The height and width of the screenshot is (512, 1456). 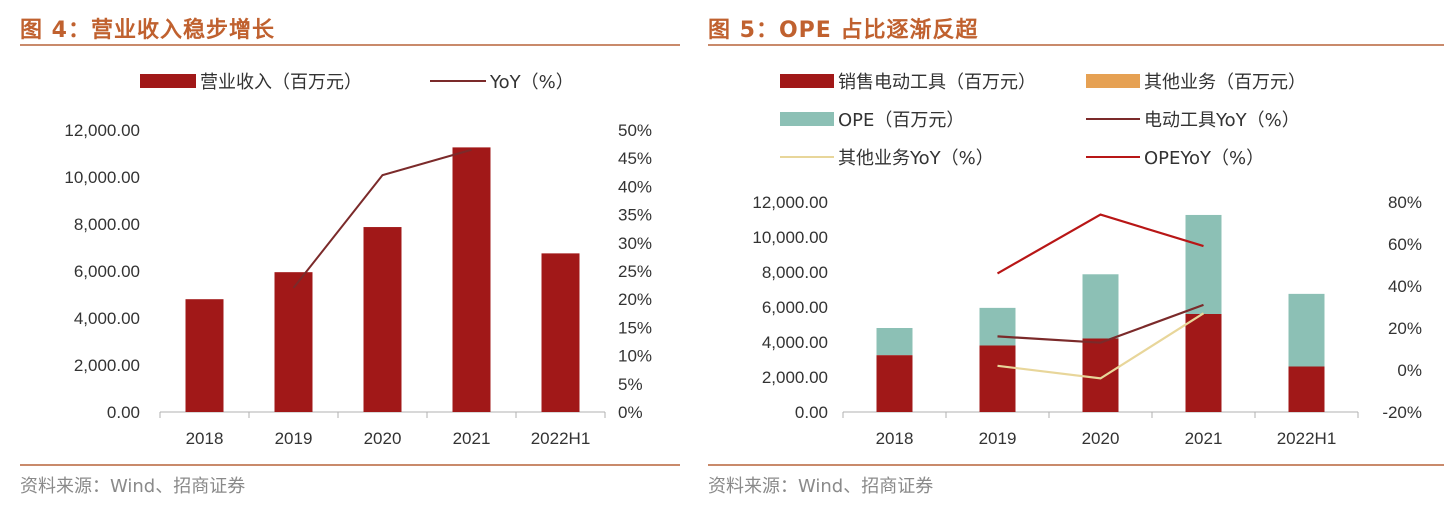 I want to click on legend: 营业收入（百万元） YoY（%）, so click(x=357, y=82).